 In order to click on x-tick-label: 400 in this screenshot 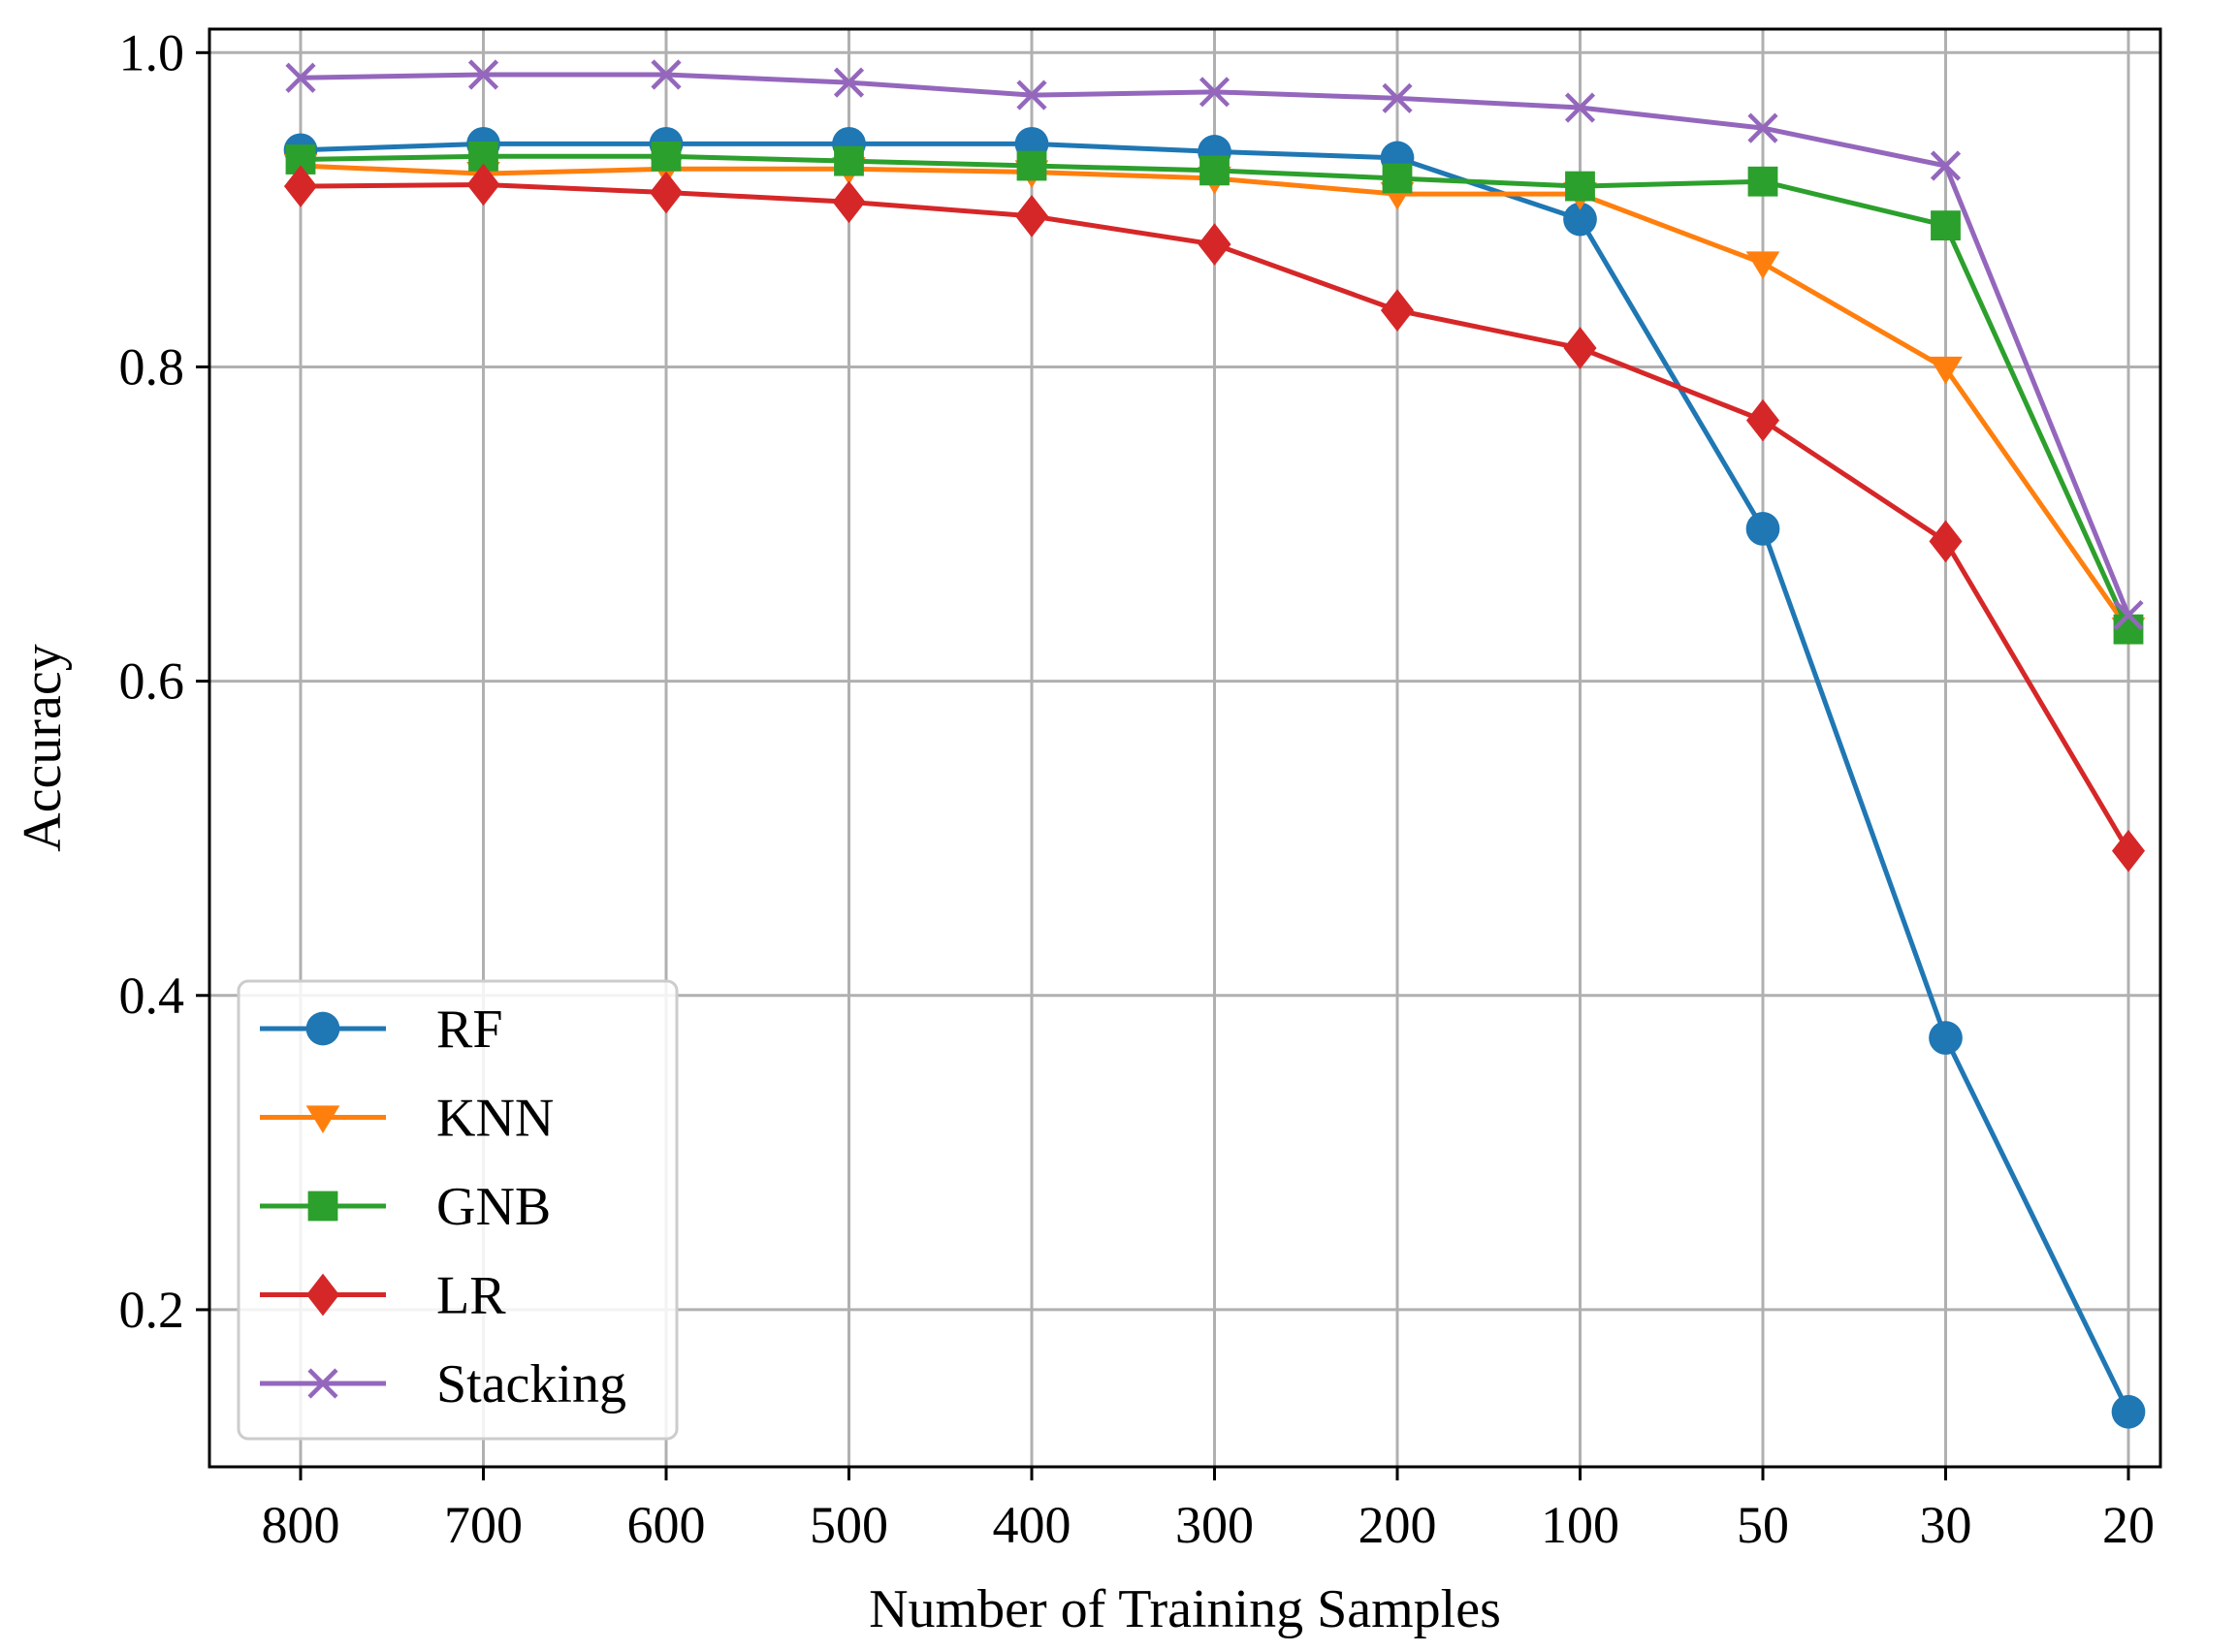, I will do `click(1032, 1525)`.